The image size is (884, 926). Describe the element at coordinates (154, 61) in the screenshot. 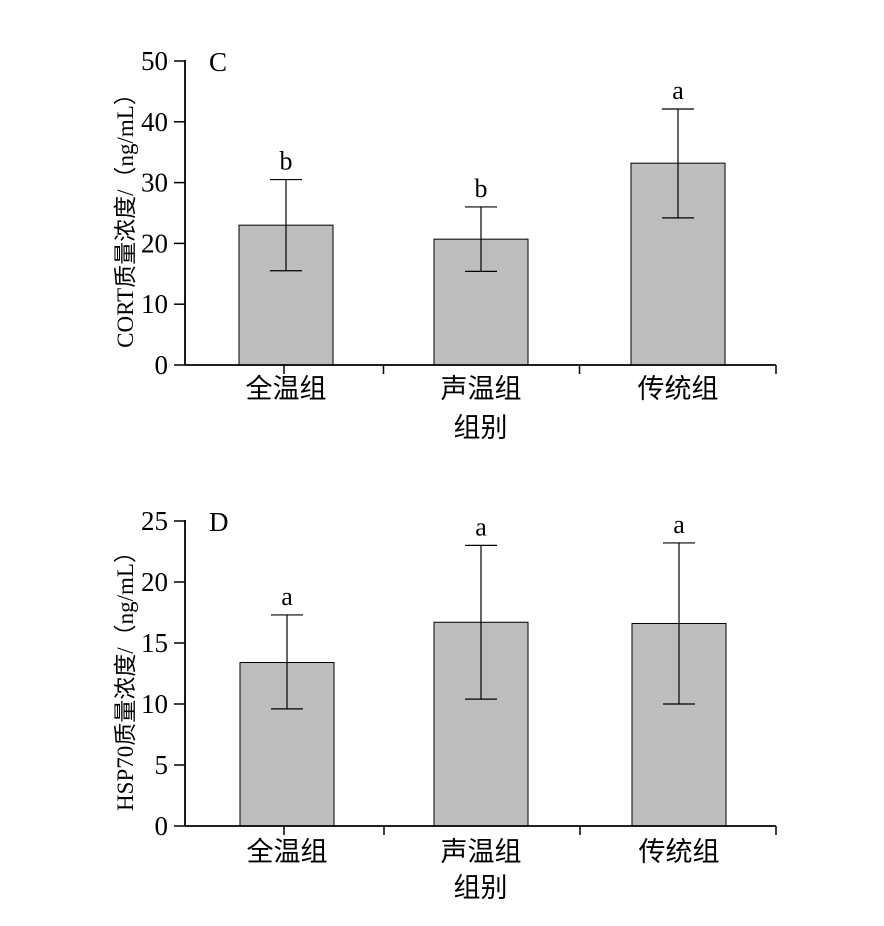

I see `y-tick-label-50: 50` at that location.